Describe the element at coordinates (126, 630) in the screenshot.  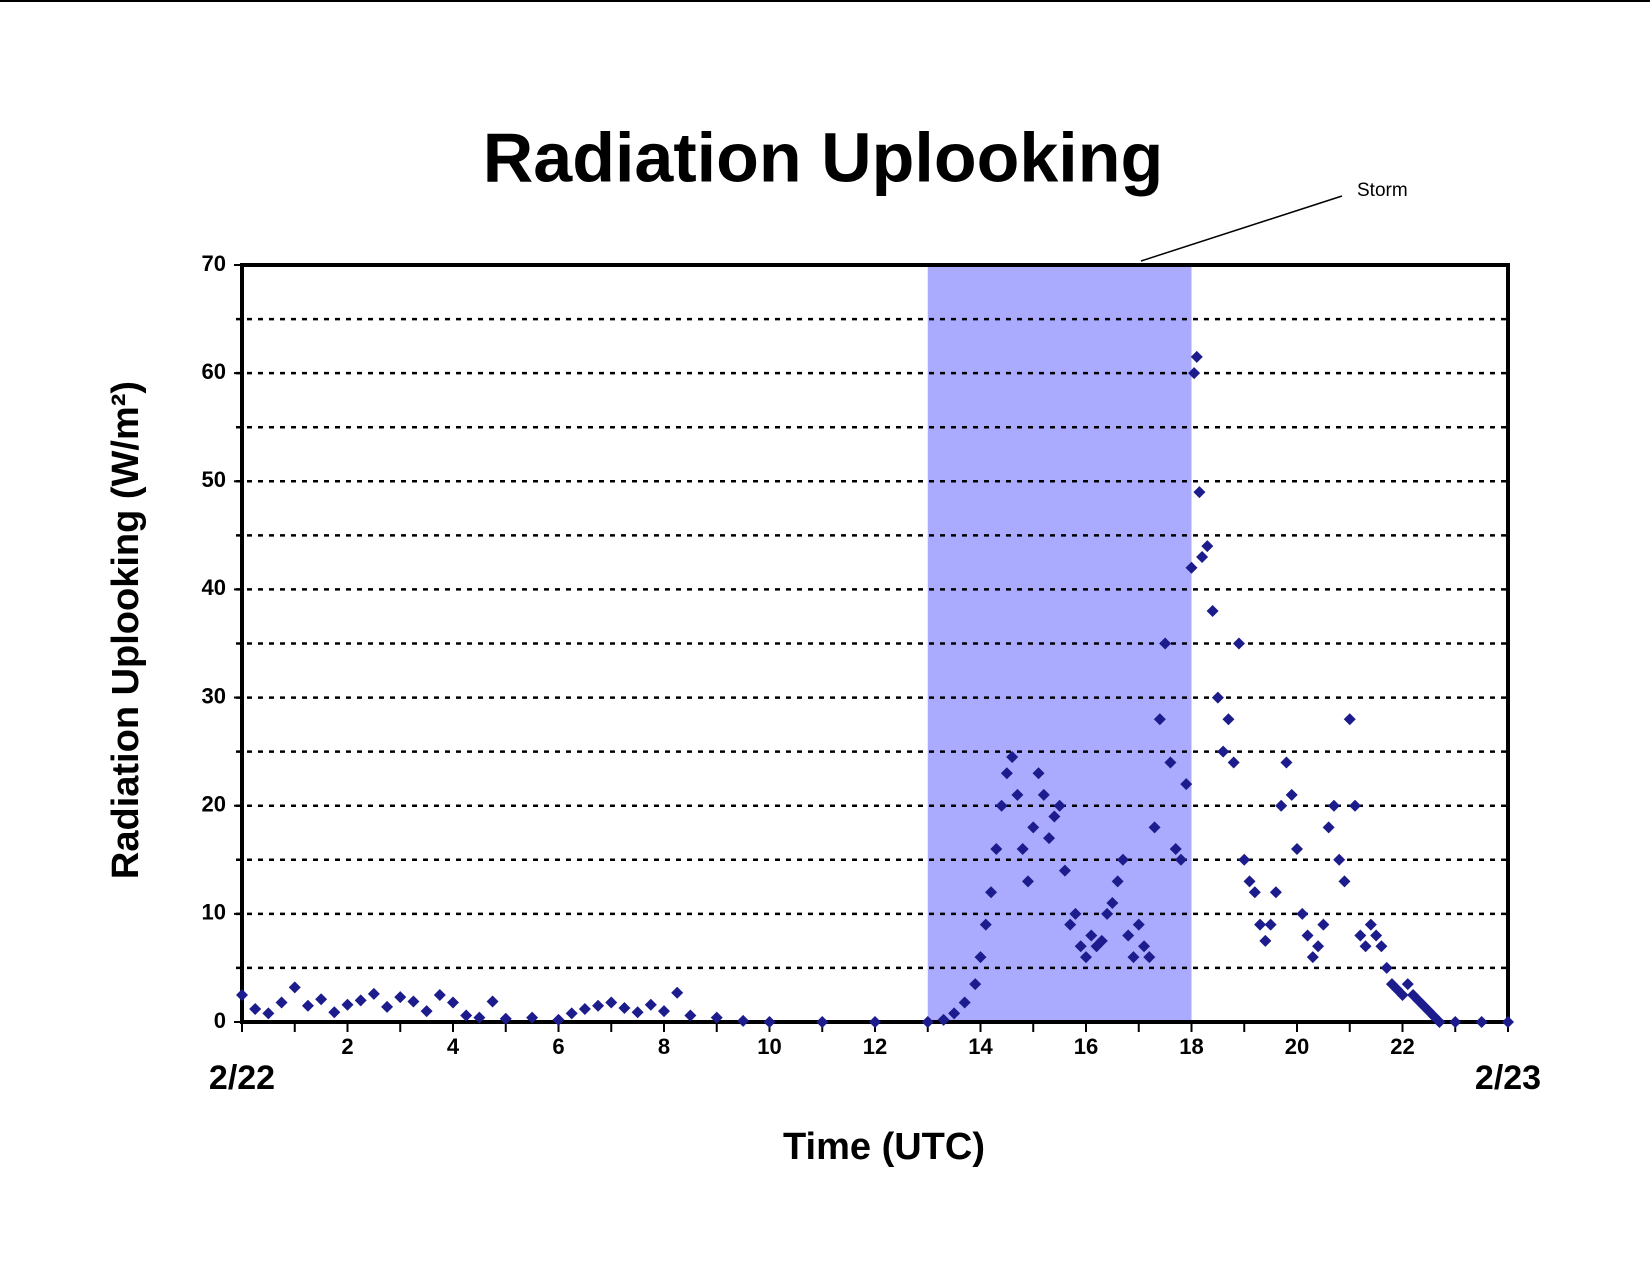
I see `y-axis-label: Radiation Uplooking (W/m²)` at that location.